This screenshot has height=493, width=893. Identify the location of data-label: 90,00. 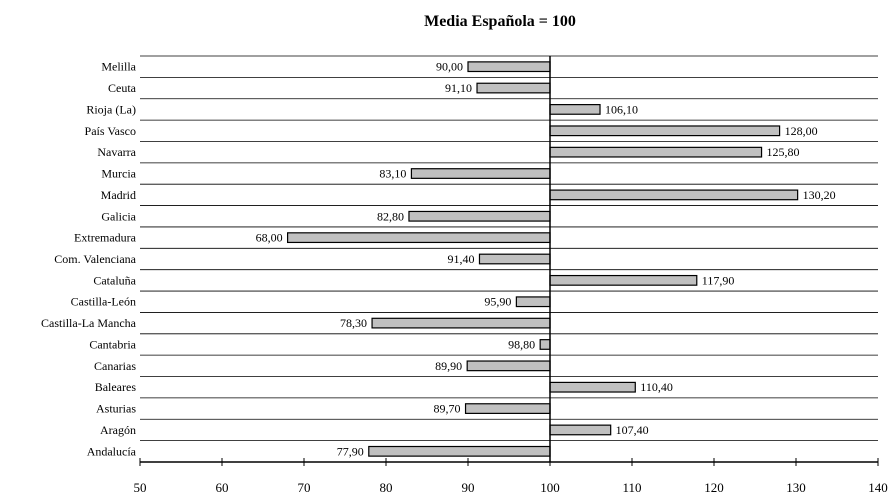
(449, 67).